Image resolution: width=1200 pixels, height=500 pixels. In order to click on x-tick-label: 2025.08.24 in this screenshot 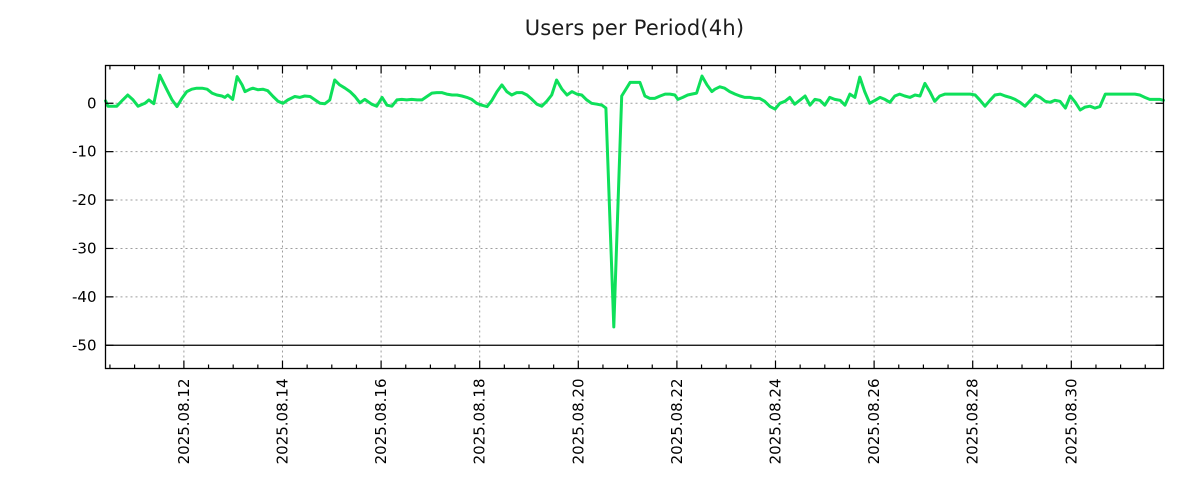, I will do `click(776, 422)`.